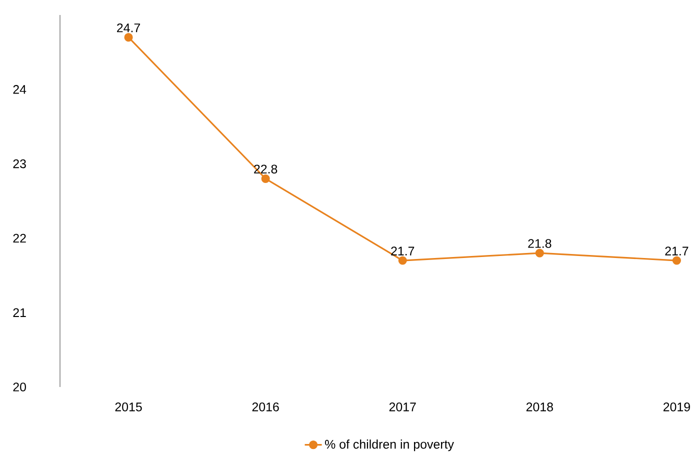  I want to click on data-label: 21.8, so click(540, 243).